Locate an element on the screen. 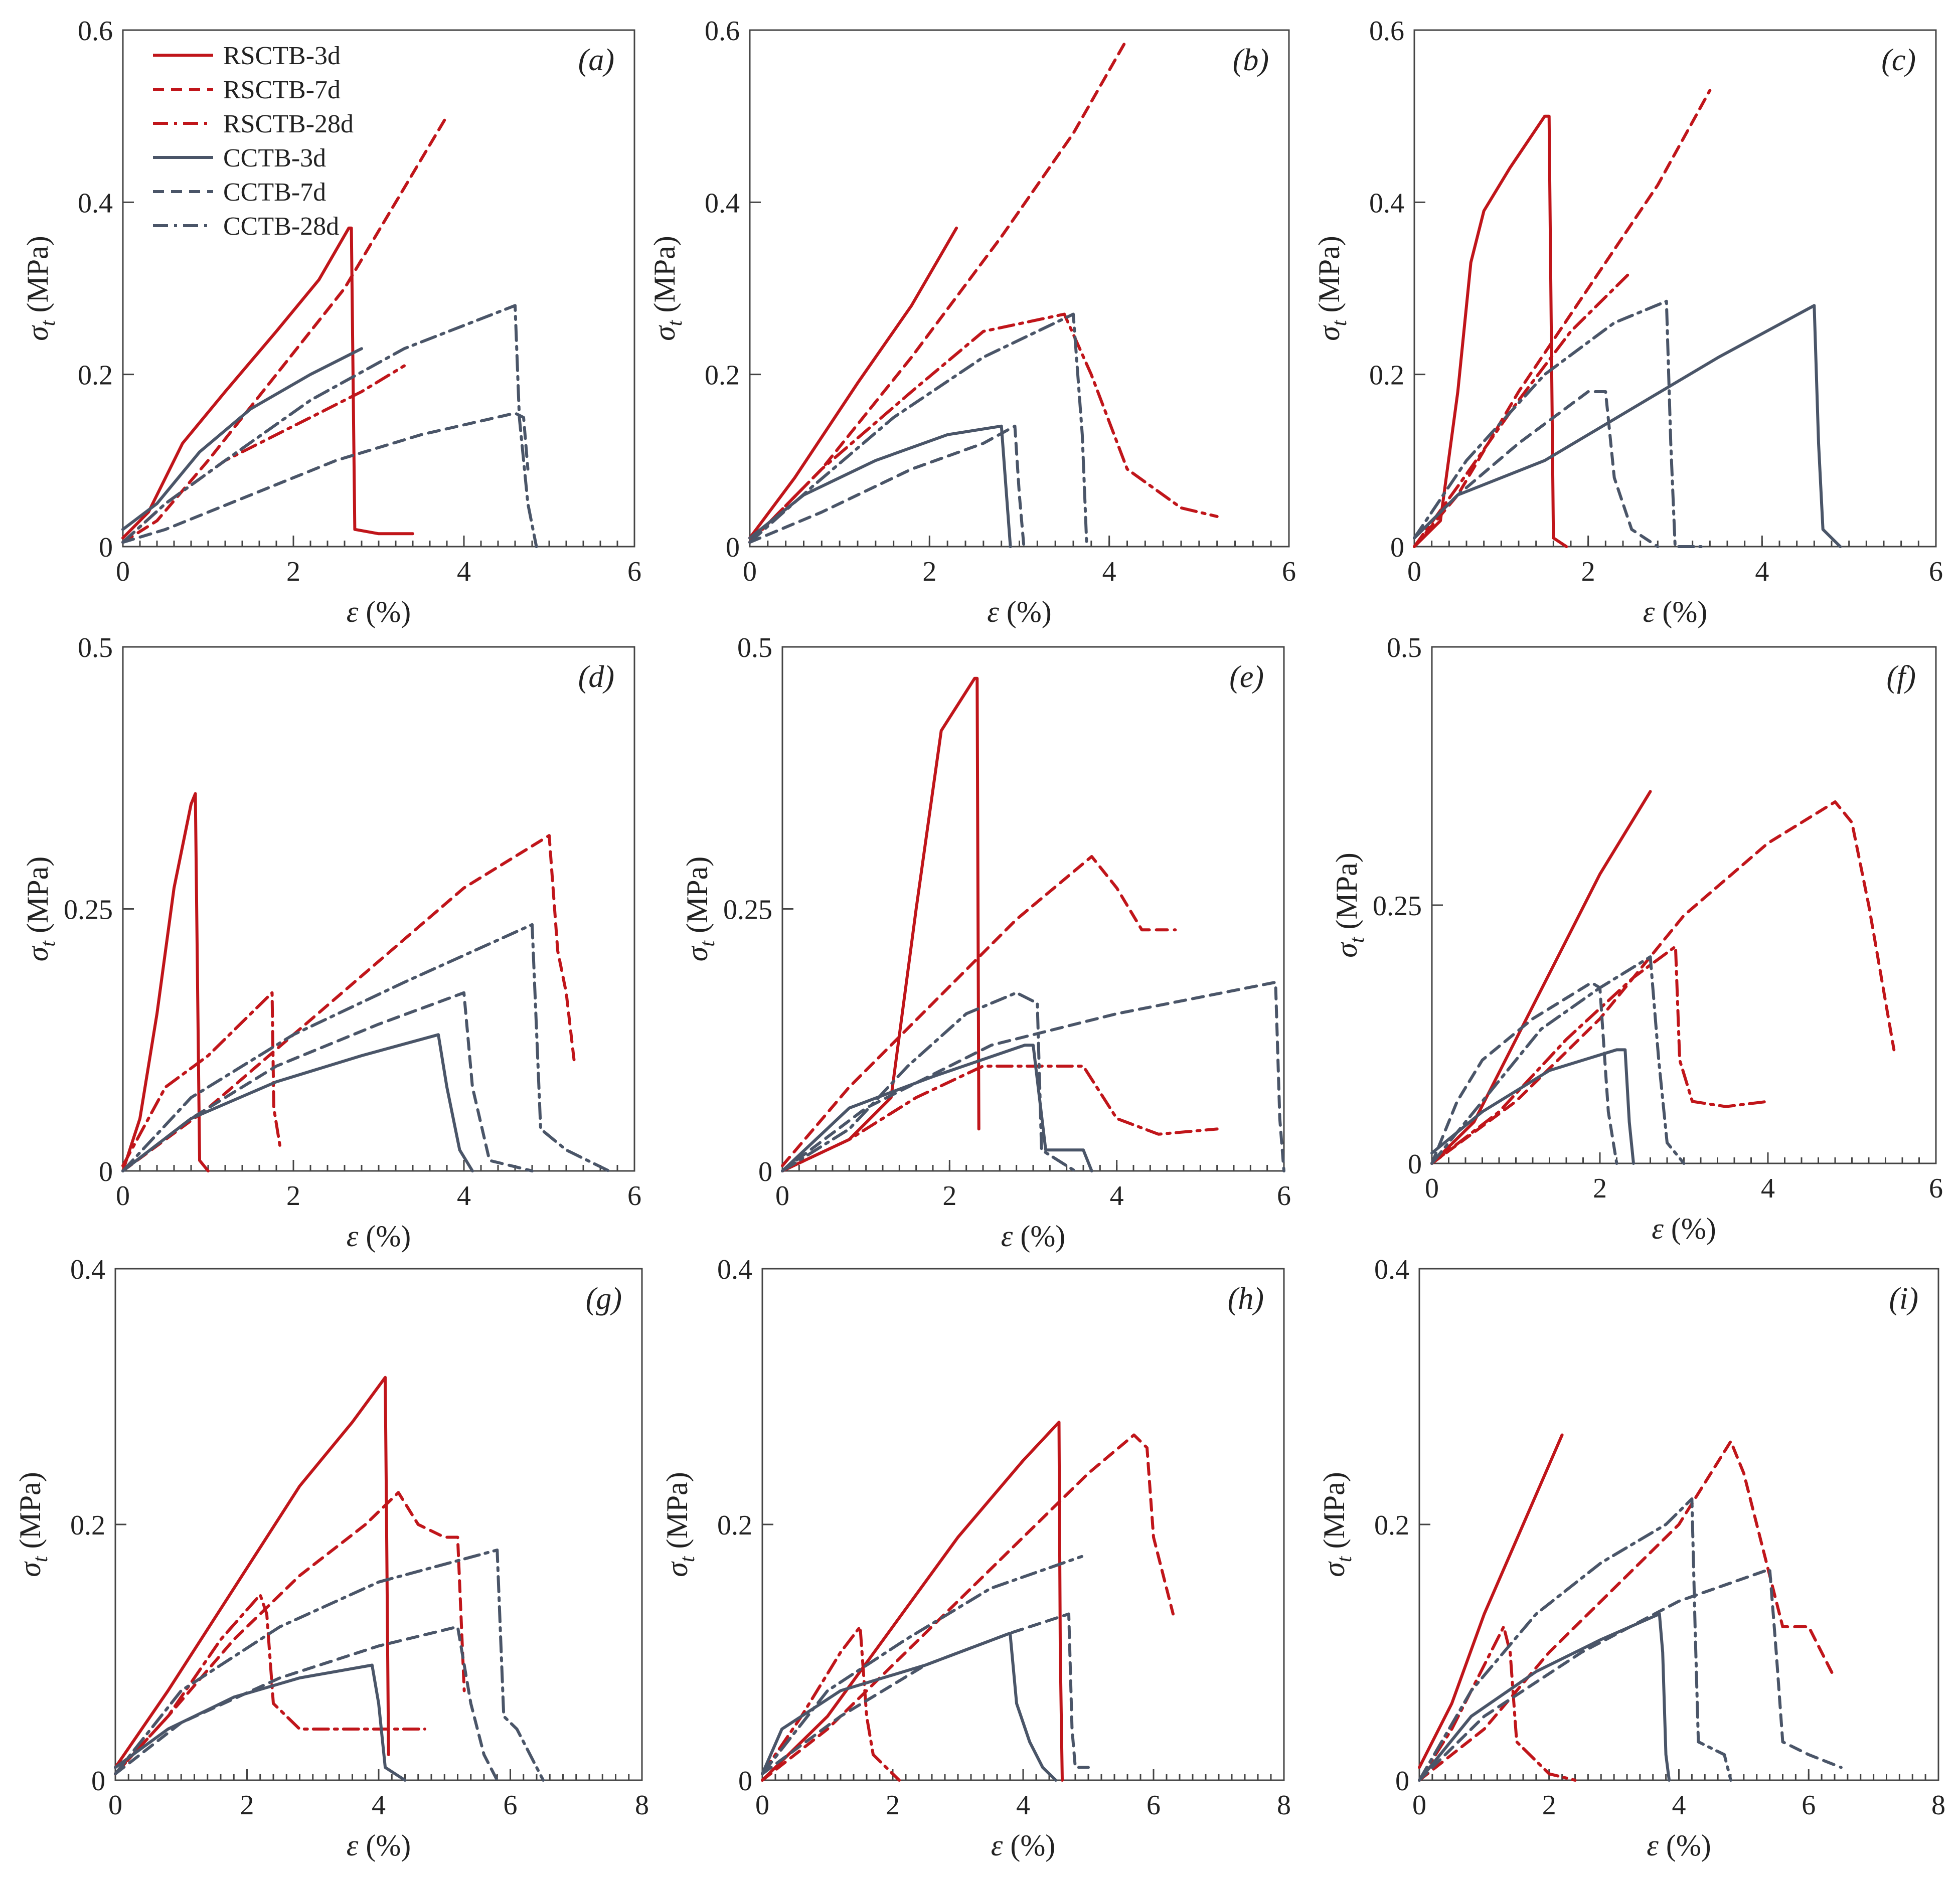  panel-tag: (b) is located at coordinates (1251, 60).